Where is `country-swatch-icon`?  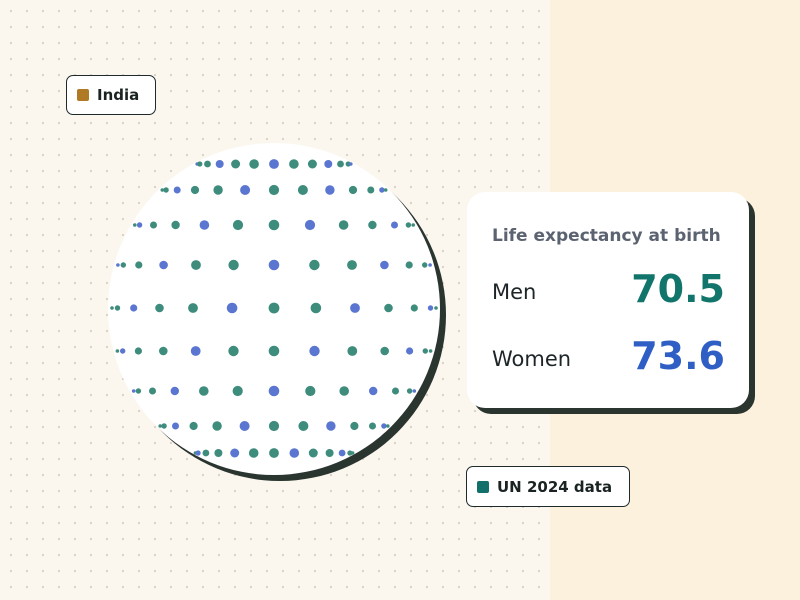 country-swatch-icon is located at coordinates (83, 95).